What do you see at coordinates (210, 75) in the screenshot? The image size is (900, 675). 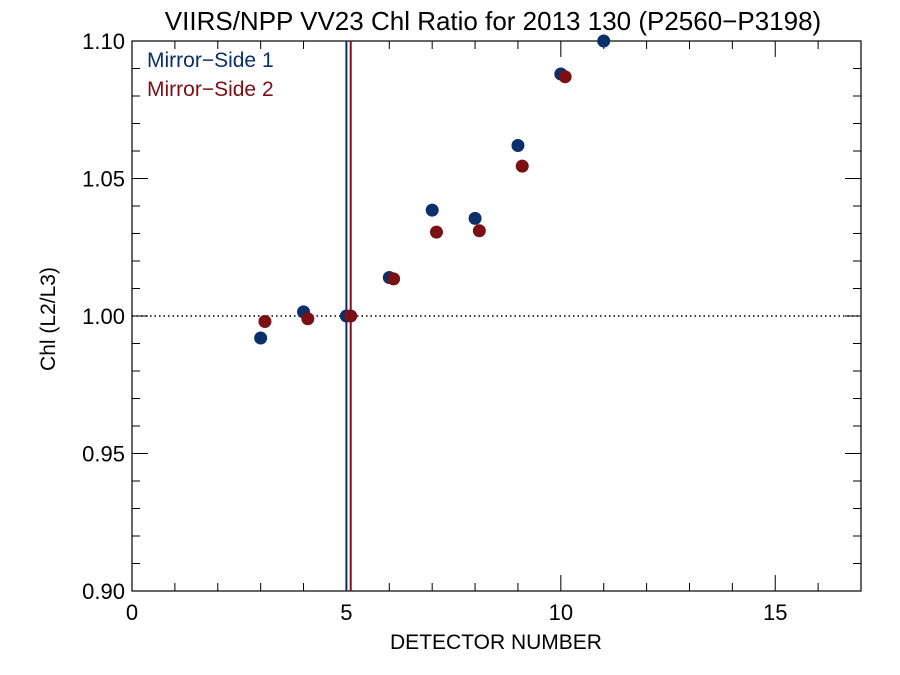 I see `legend: Mirror−Side 1 Mirror−Side 2` at bounding box center [210, 75].